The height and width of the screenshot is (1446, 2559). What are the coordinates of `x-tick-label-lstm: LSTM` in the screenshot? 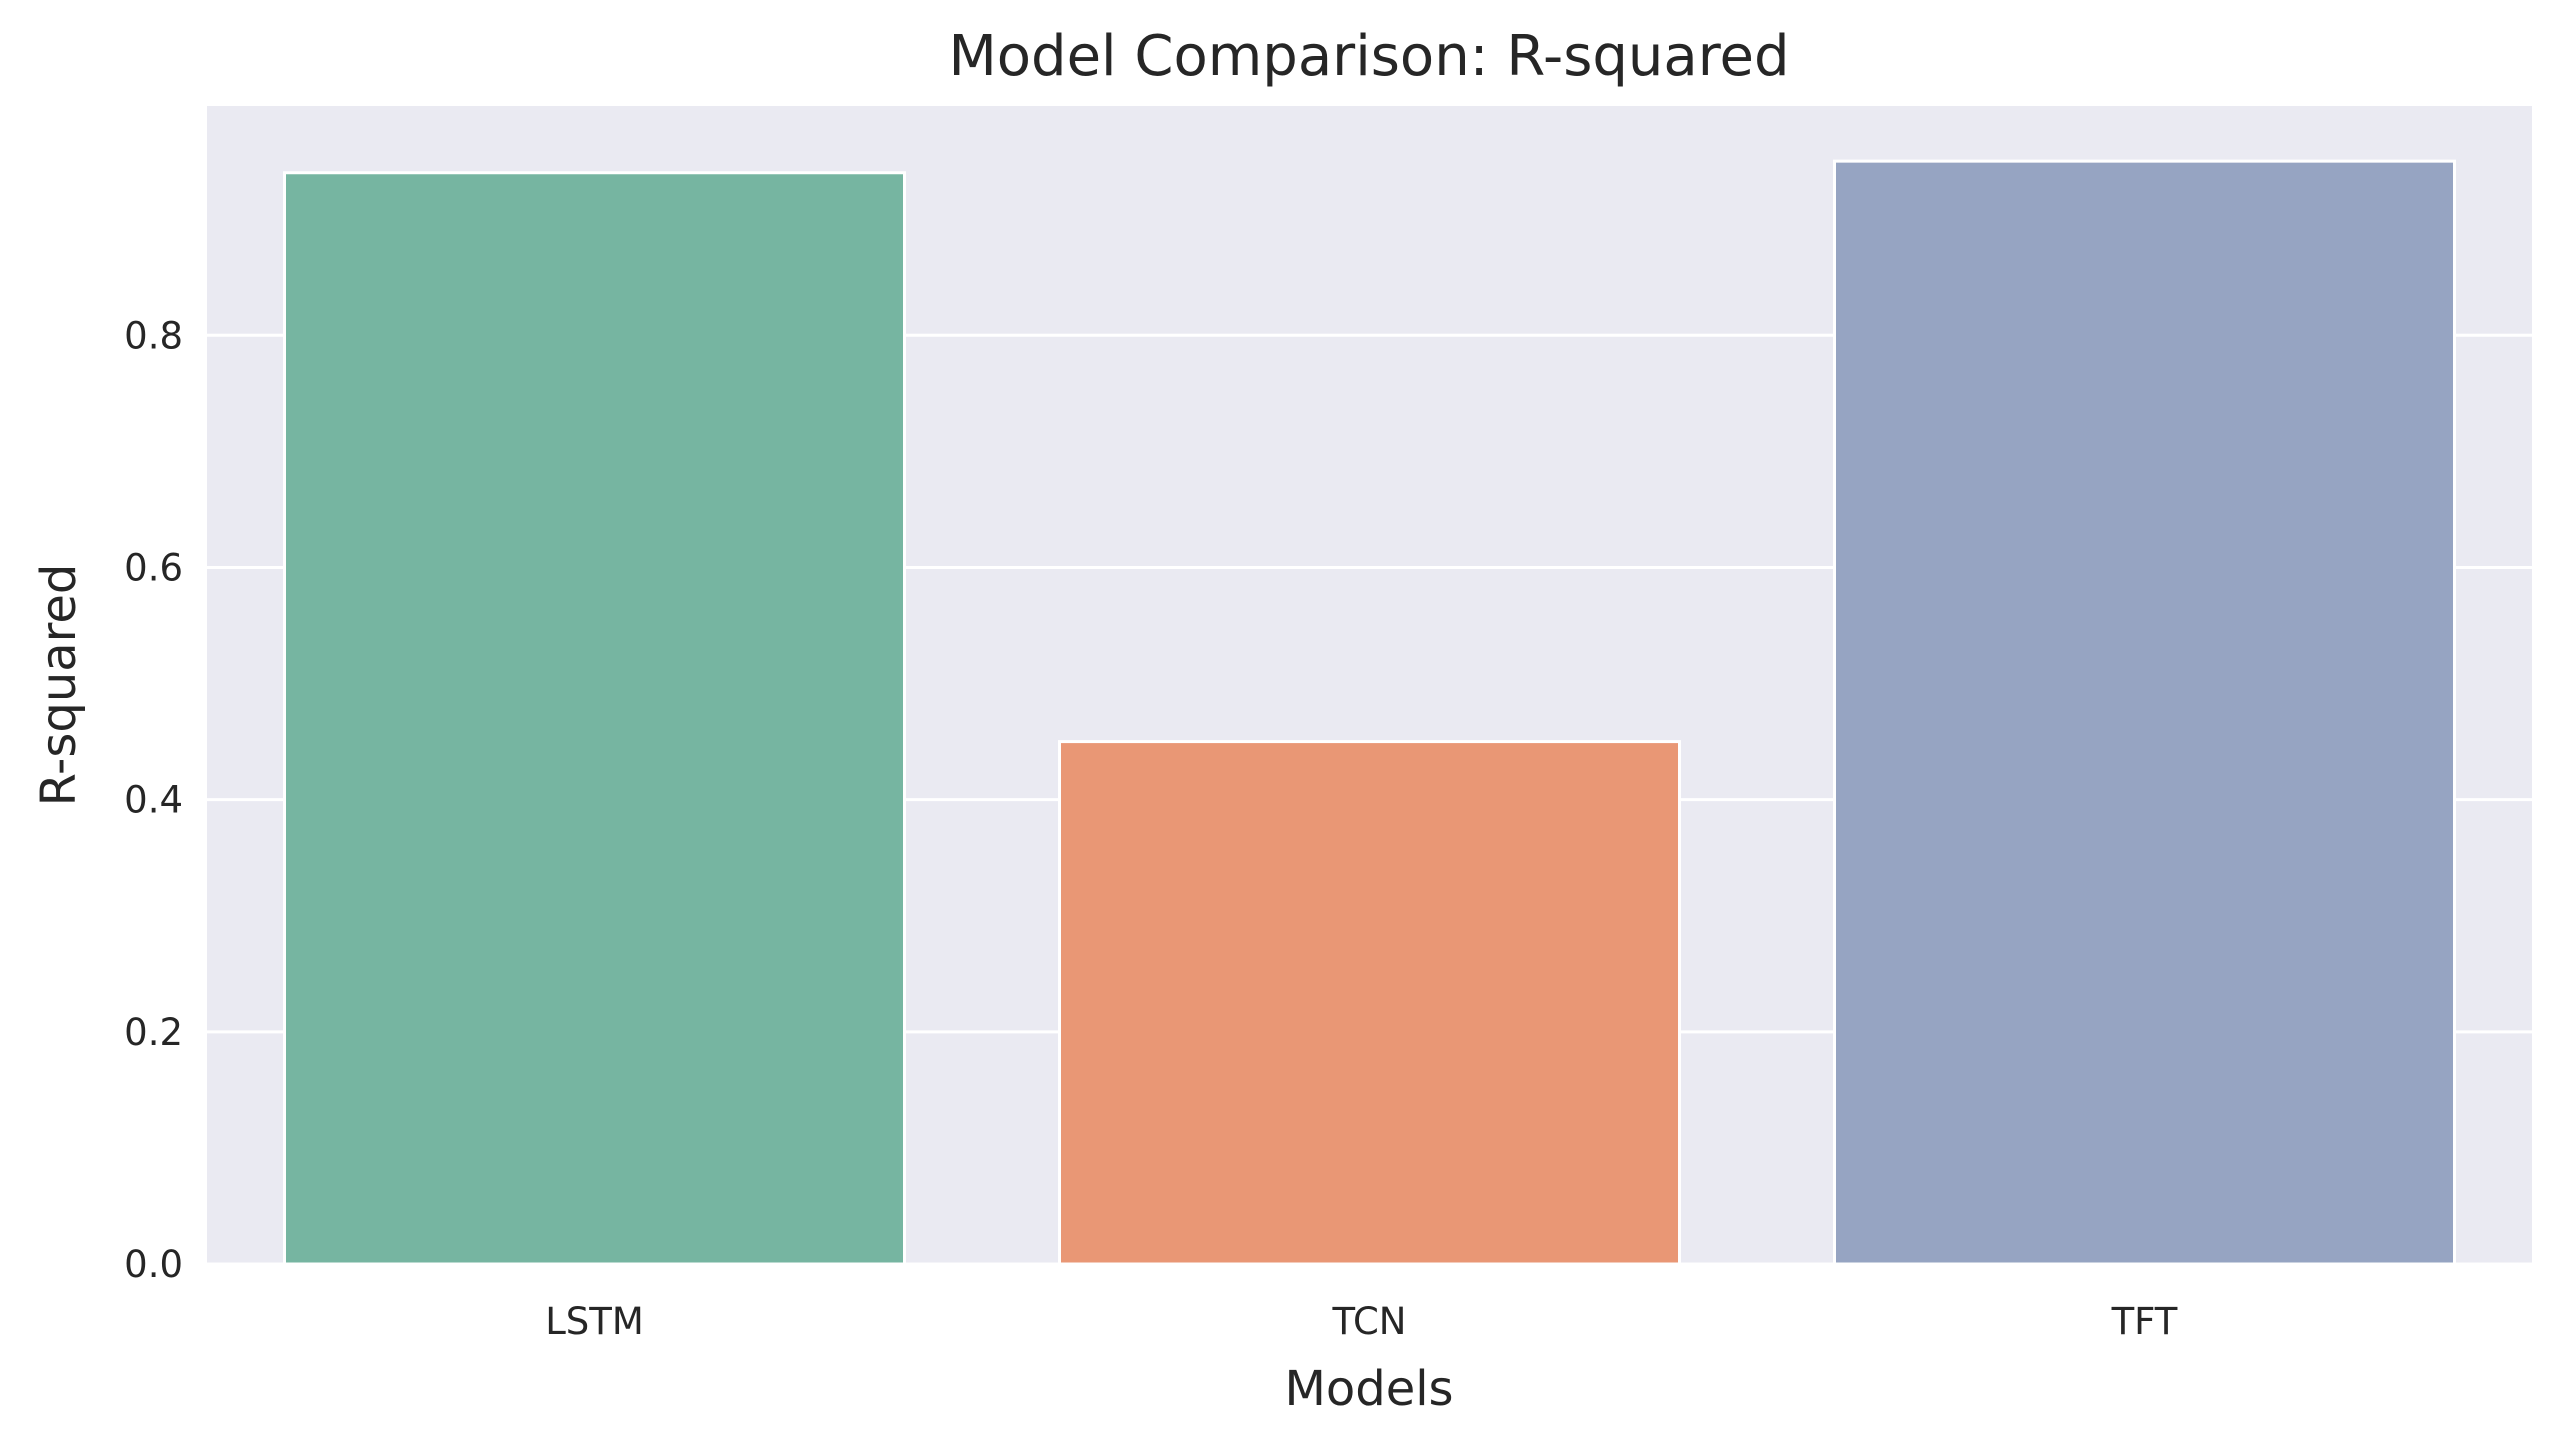 It's located at (594, 1321).